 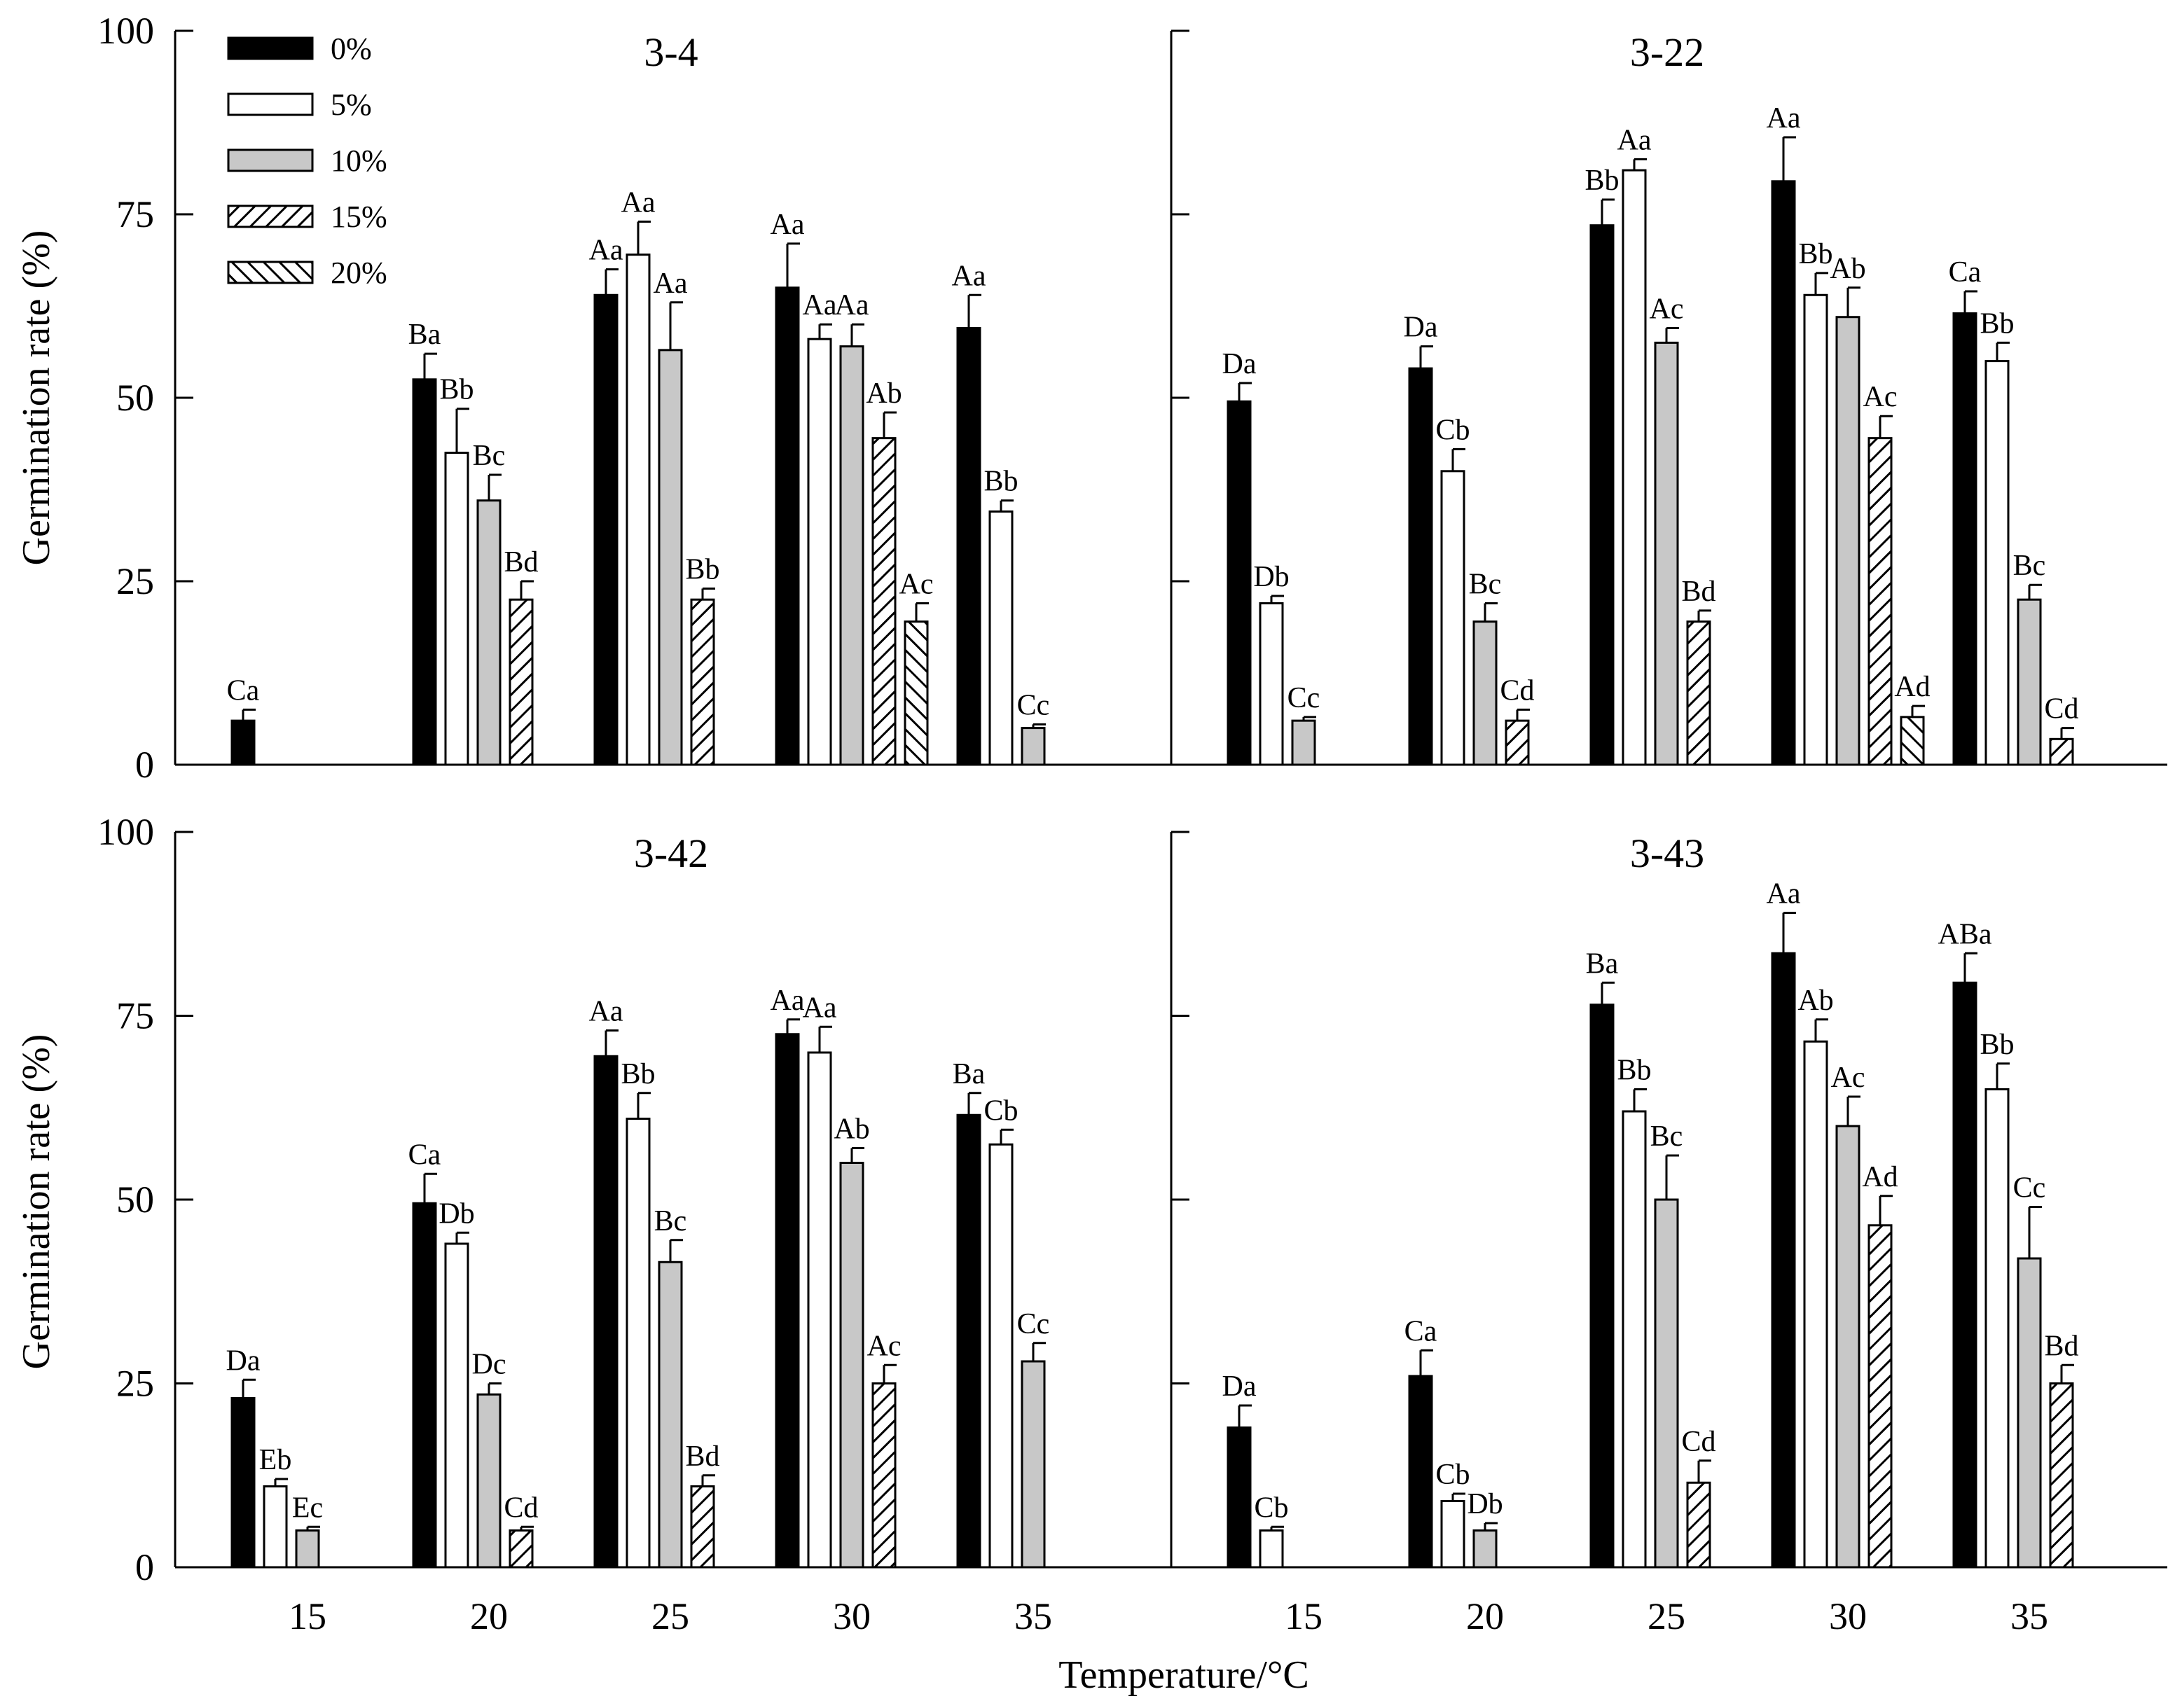 I want to click on panel-title: 3-42, so click(x=671, y=853).